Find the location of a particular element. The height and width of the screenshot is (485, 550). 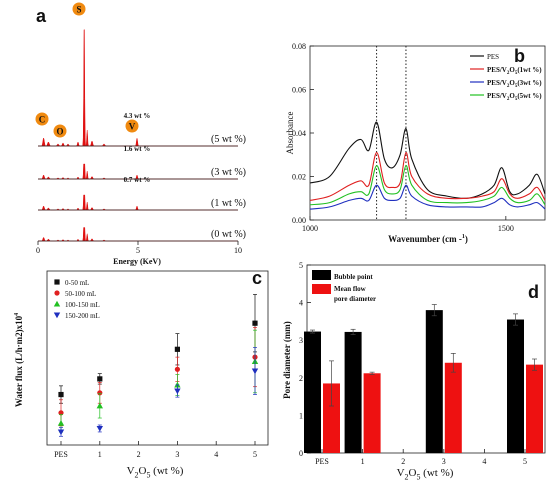

x-tick-label: 2 is located at coordinates (139, 454).